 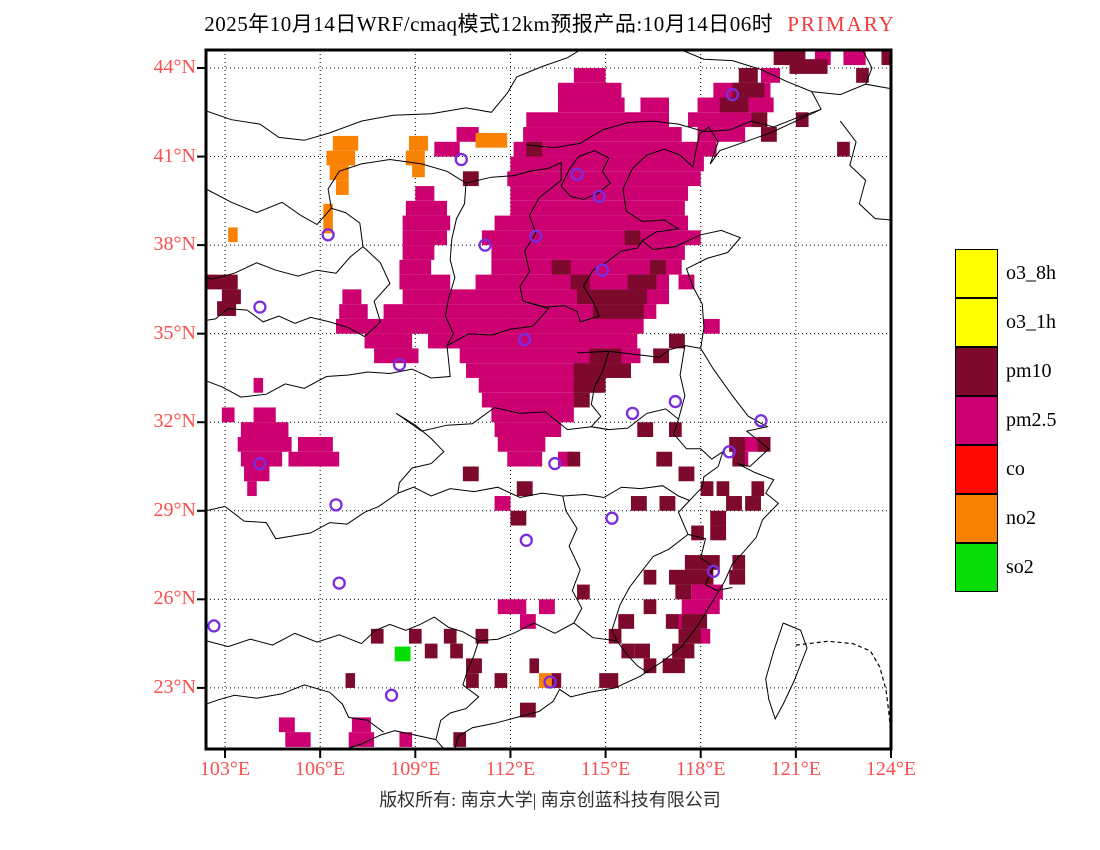 What do you see at coordinates (174, 598) in the screenshot?
I see `lat-tick-label: 26°N` at bounding box center [174, 598].